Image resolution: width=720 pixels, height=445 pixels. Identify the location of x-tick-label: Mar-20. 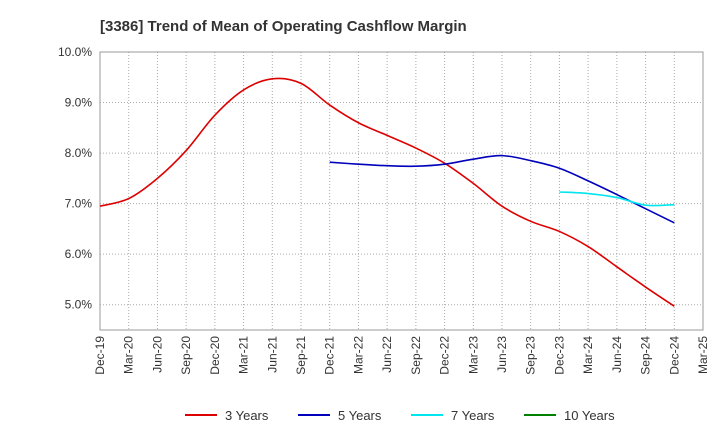
(129, 355).